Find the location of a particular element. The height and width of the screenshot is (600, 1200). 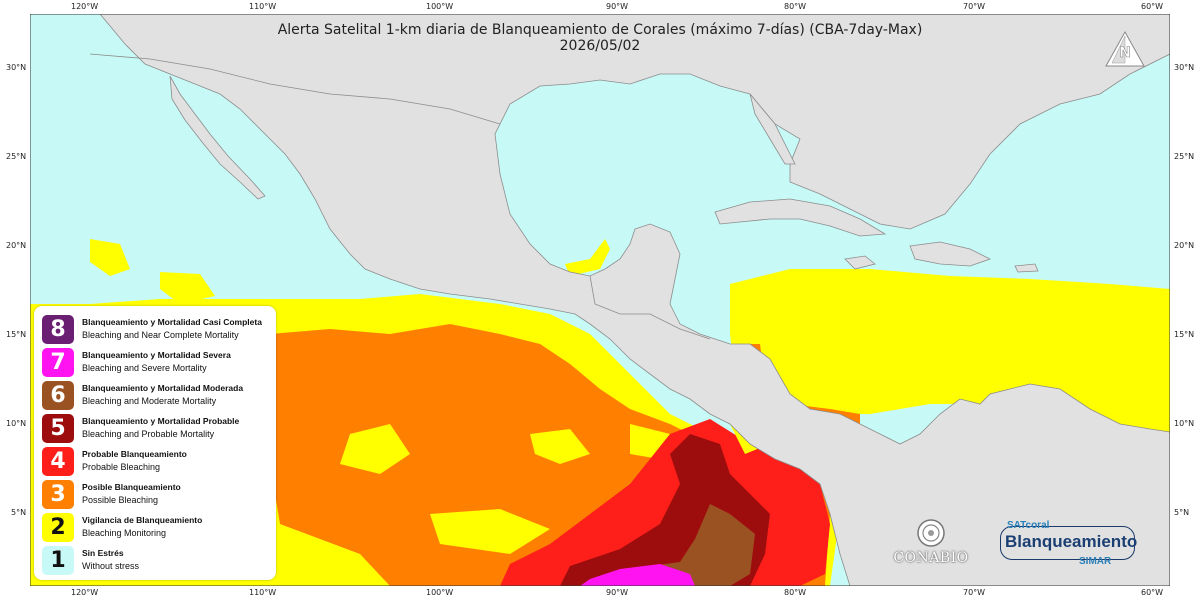

legend-swatch-1: 1 is located at coordinates (58, 560).